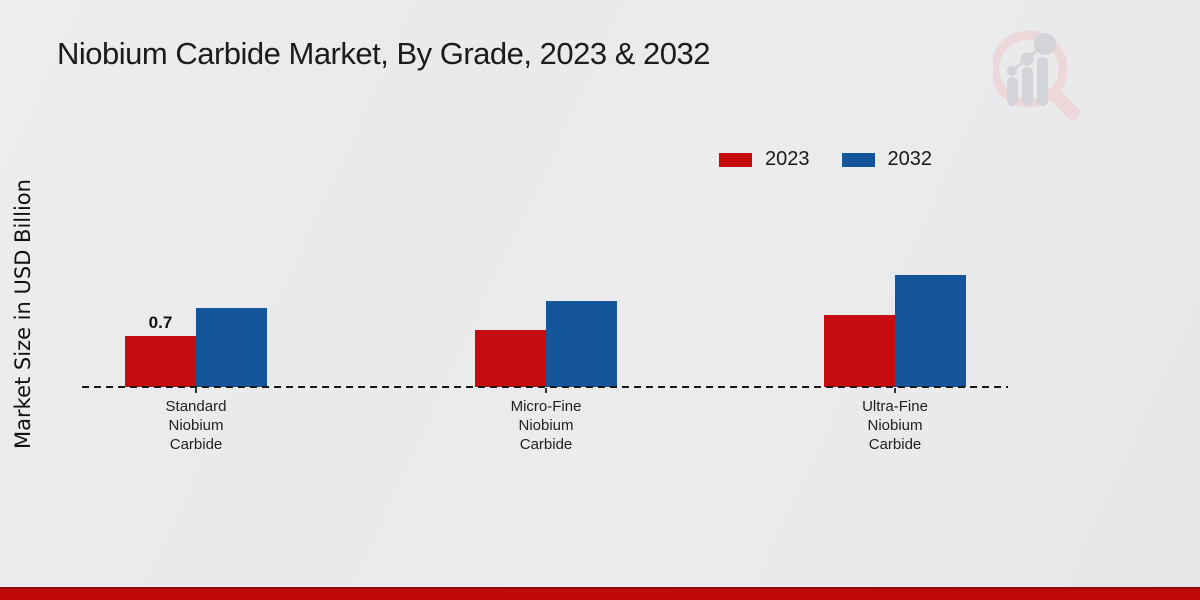 This screenshot has height=600, width=1200. What do you see at coordinates (581, 344) in the screenshot?
I see `bar-2032-micro-fine` at bounding box center [581, 344].